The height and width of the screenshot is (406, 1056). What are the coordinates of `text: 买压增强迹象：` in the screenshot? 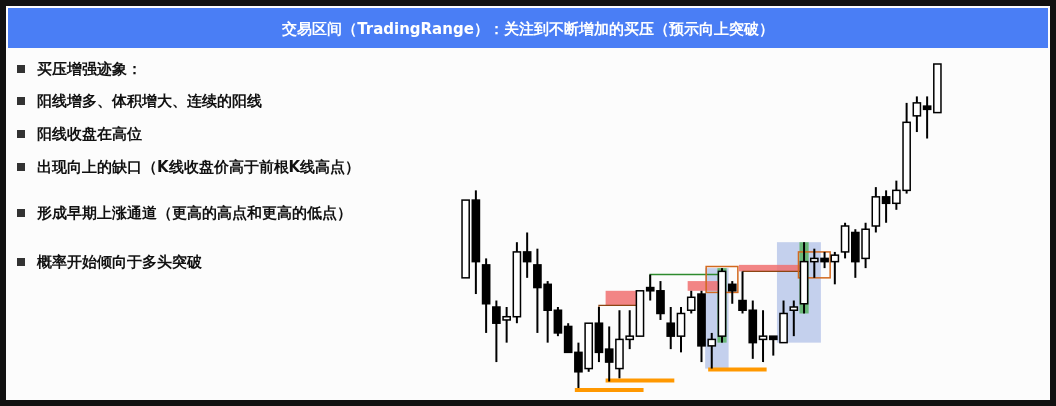 It's located at (89, 69).